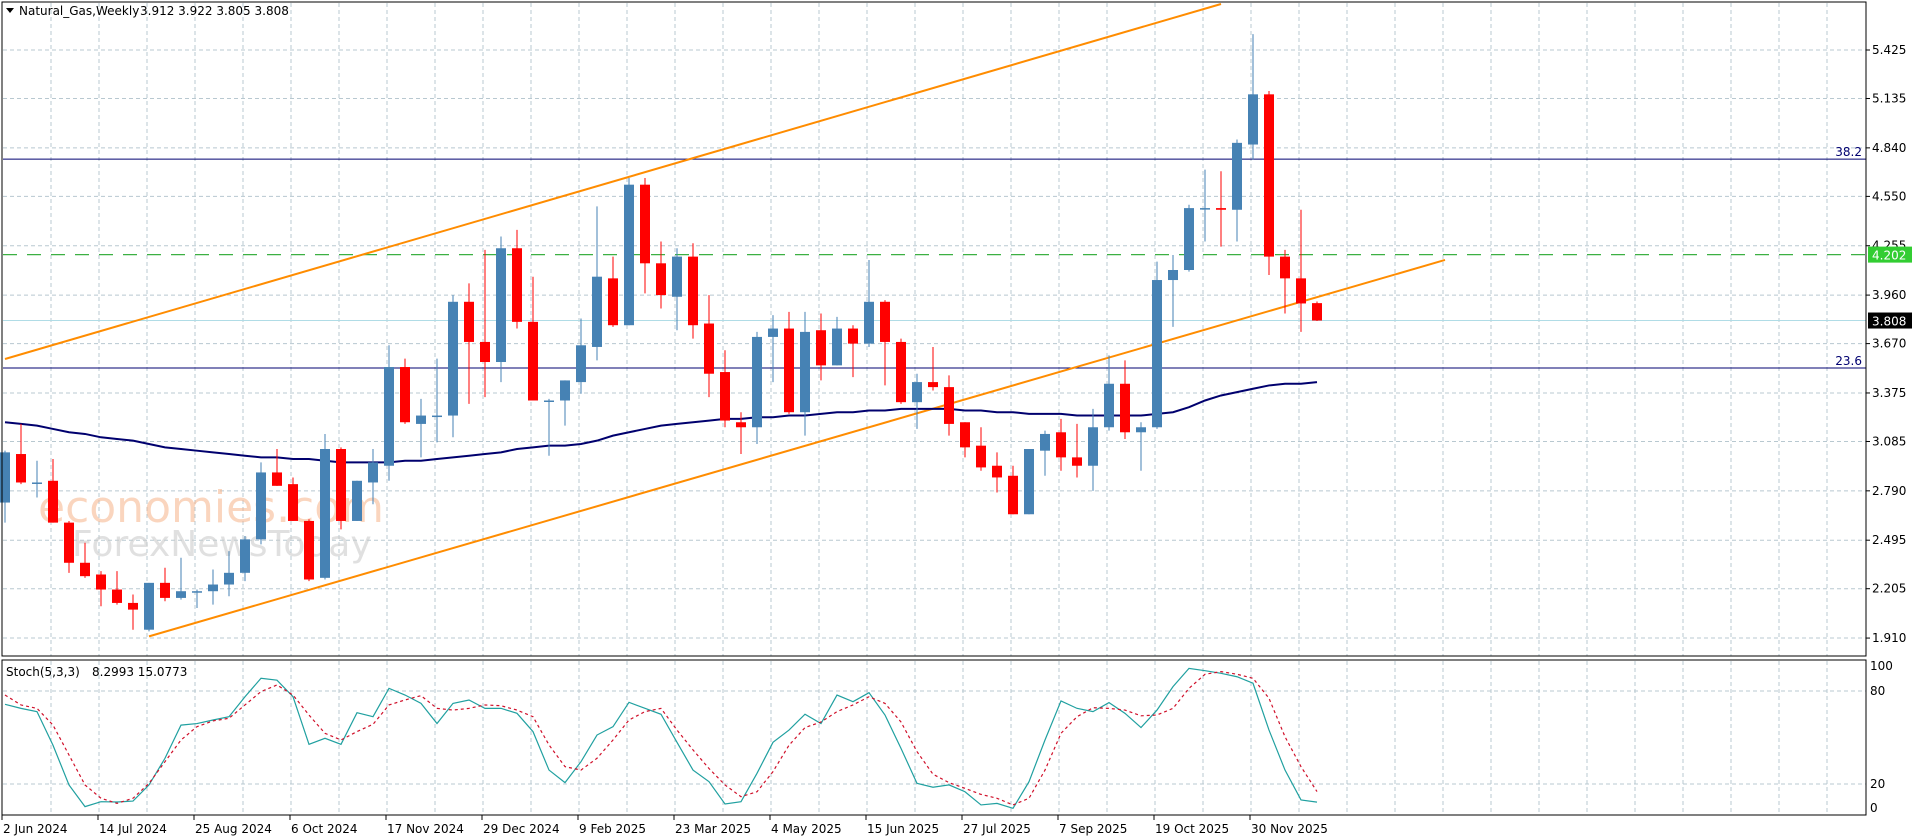 The width and height of the screenshot is (1916, 840). I want to click on stoch-tick-label: 0, so click(1874, 808).